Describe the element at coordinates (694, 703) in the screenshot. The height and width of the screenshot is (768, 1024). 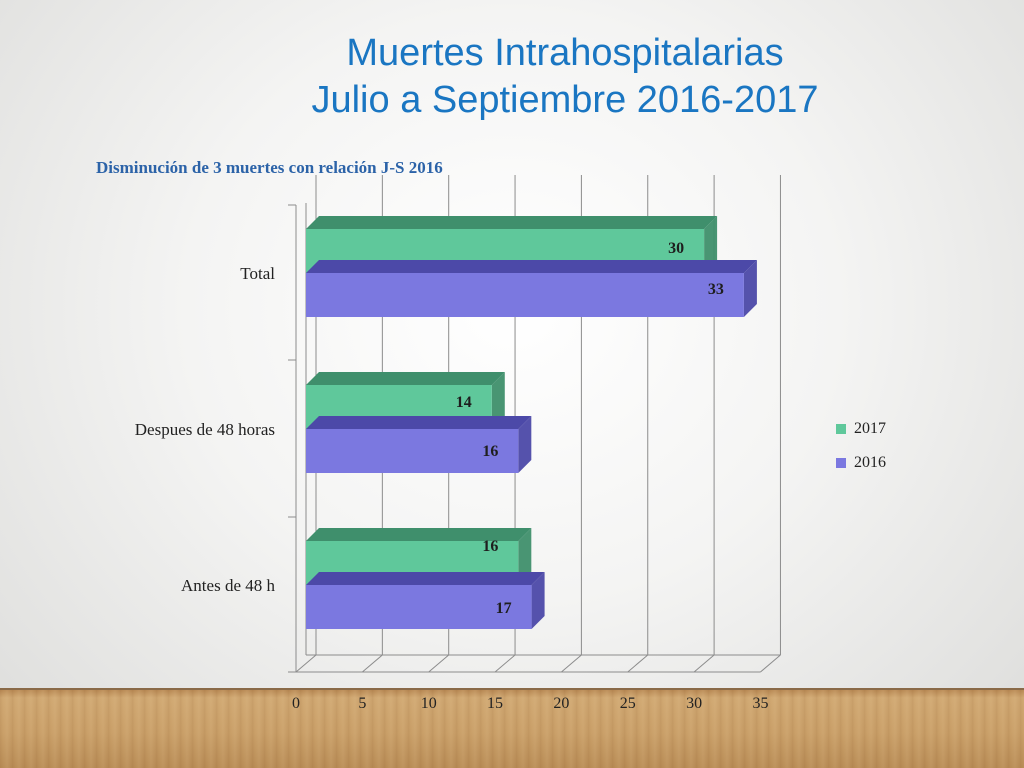
I see `x-tick-label-30: 30` at that location.